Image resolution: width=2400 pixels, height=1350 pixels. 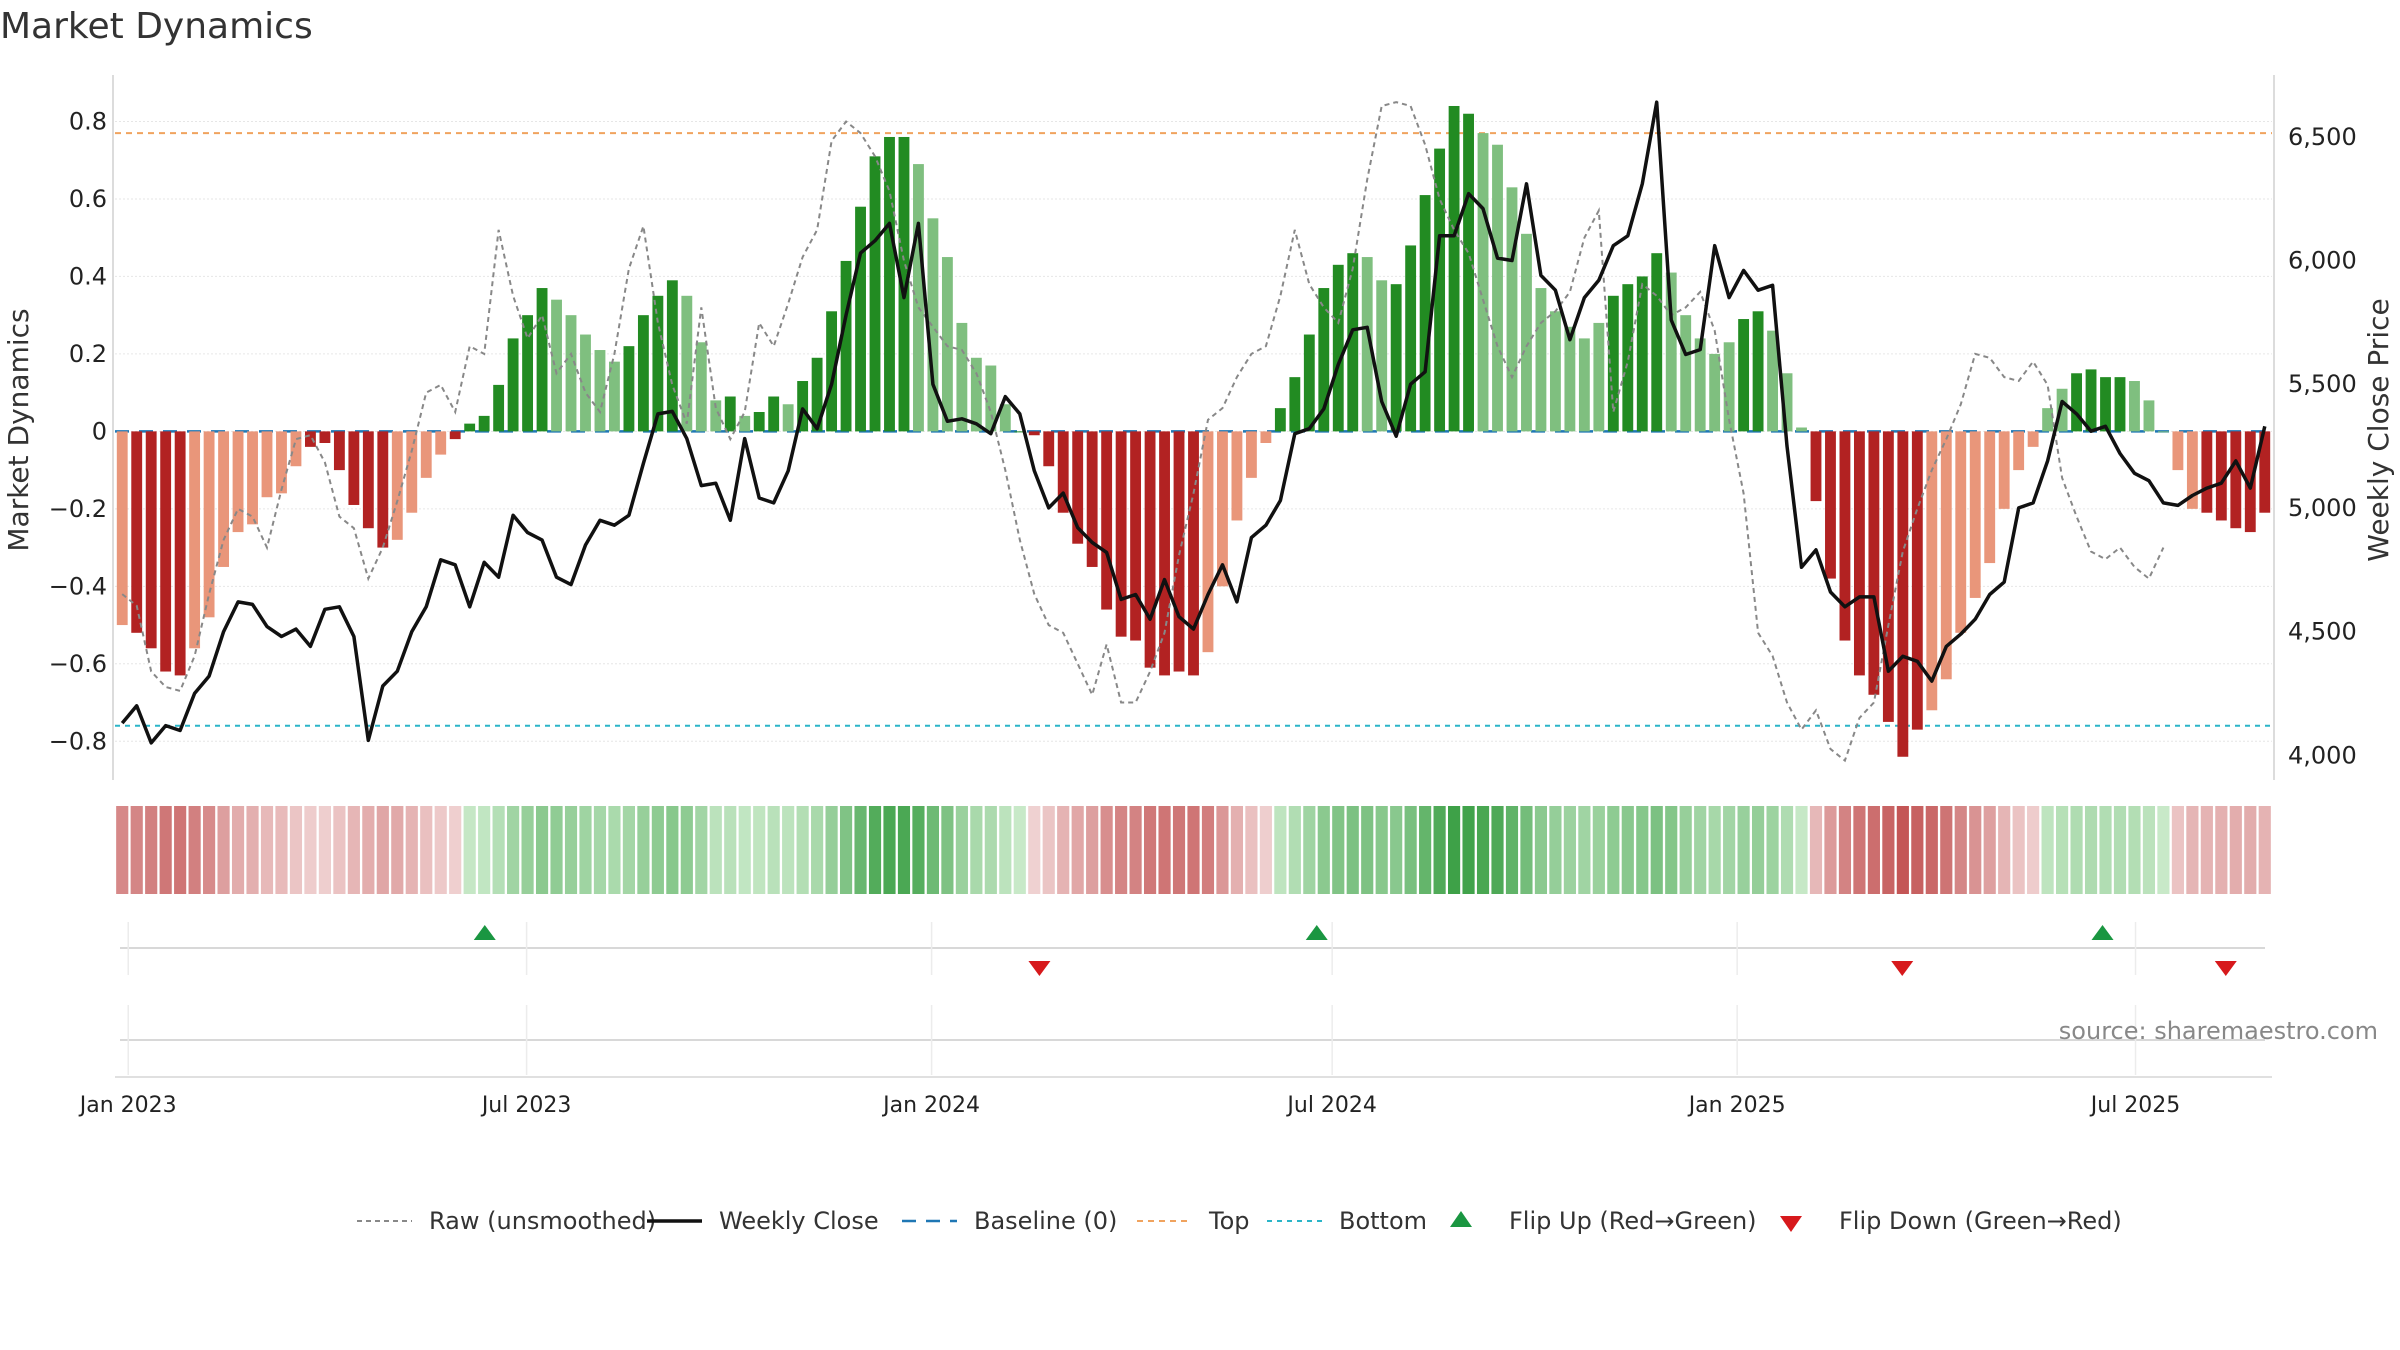 What do you see at coordinates (2322, 137) in the screenshot?
I see `right-tick-label: 6,500` at bounding box center [2322, 137].